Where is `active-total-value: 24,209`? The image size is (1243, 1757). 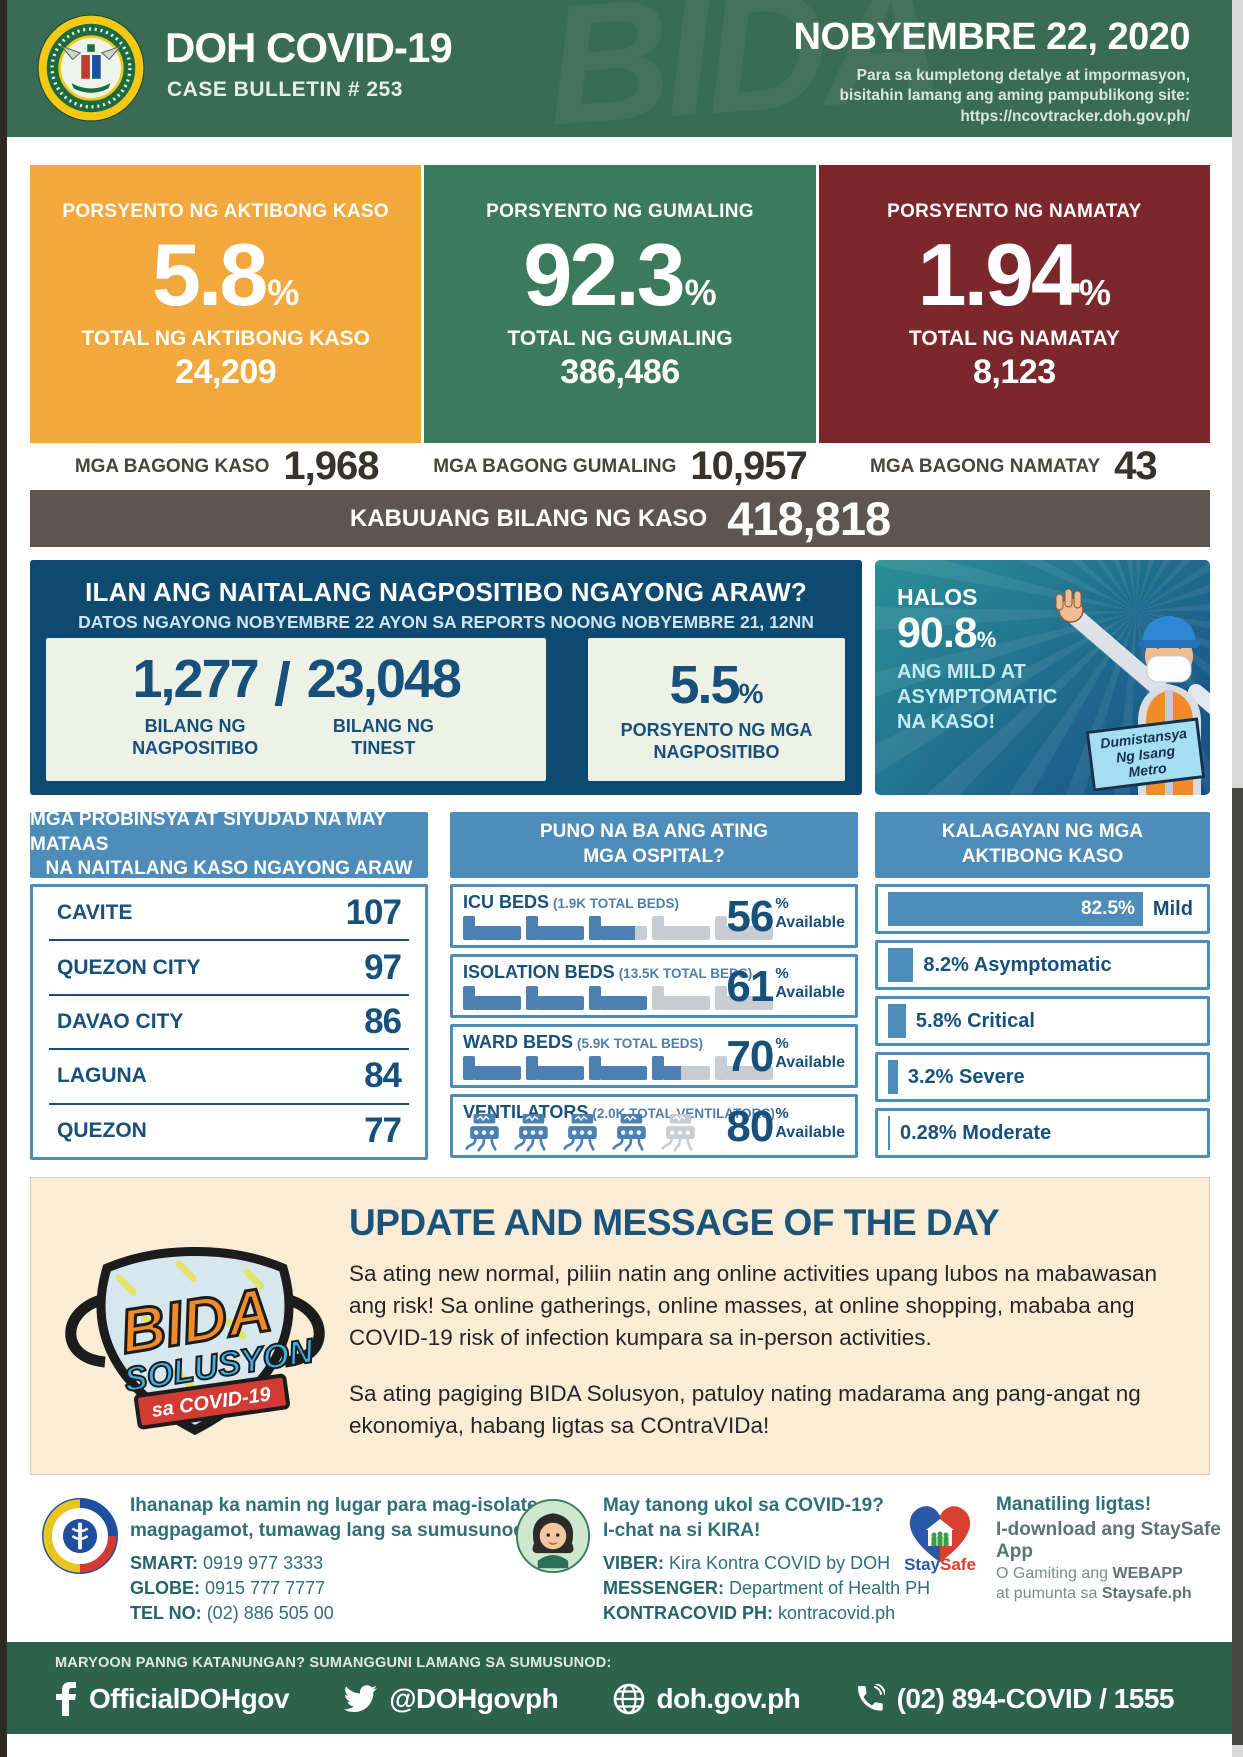
active-total-value: 24,209 is located at coordinates (226, 372).